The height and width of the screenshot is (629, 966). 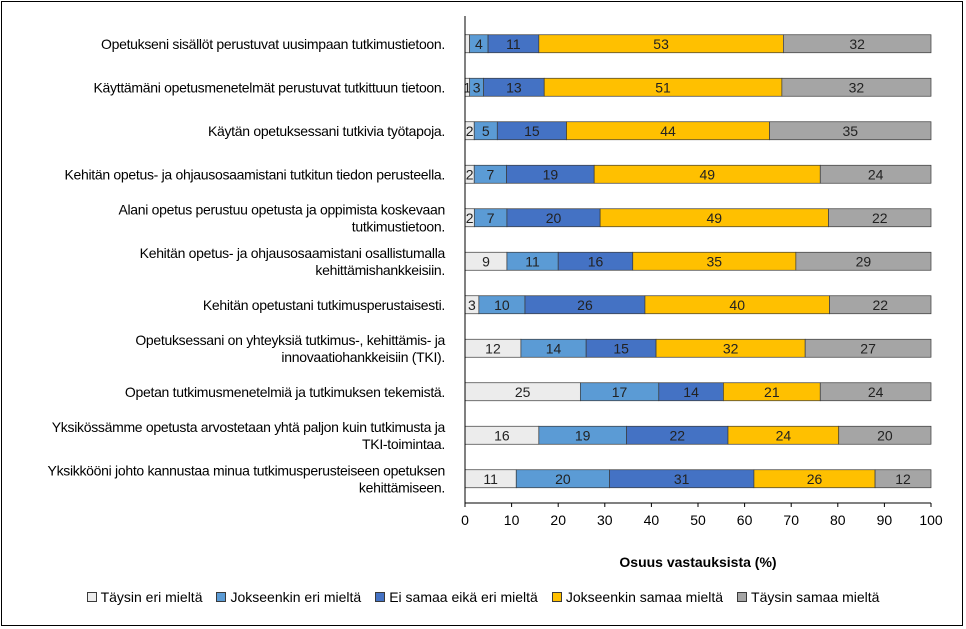 I want to click on data-label: 9, so click(x=486, y=261).